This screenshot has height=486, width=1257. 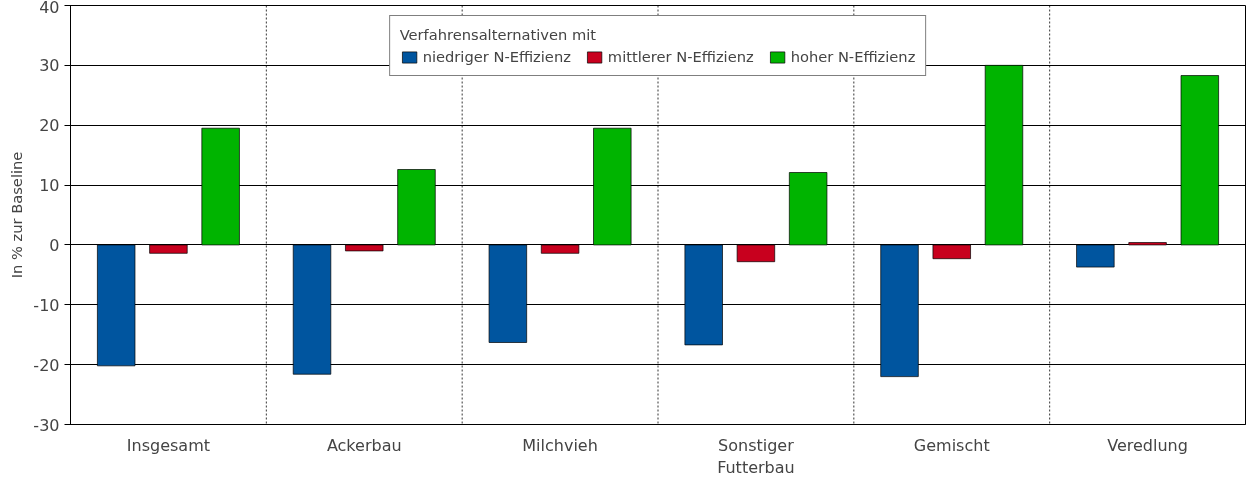 I want to click on y-tick-label: 30, so click(x=49, y=66).